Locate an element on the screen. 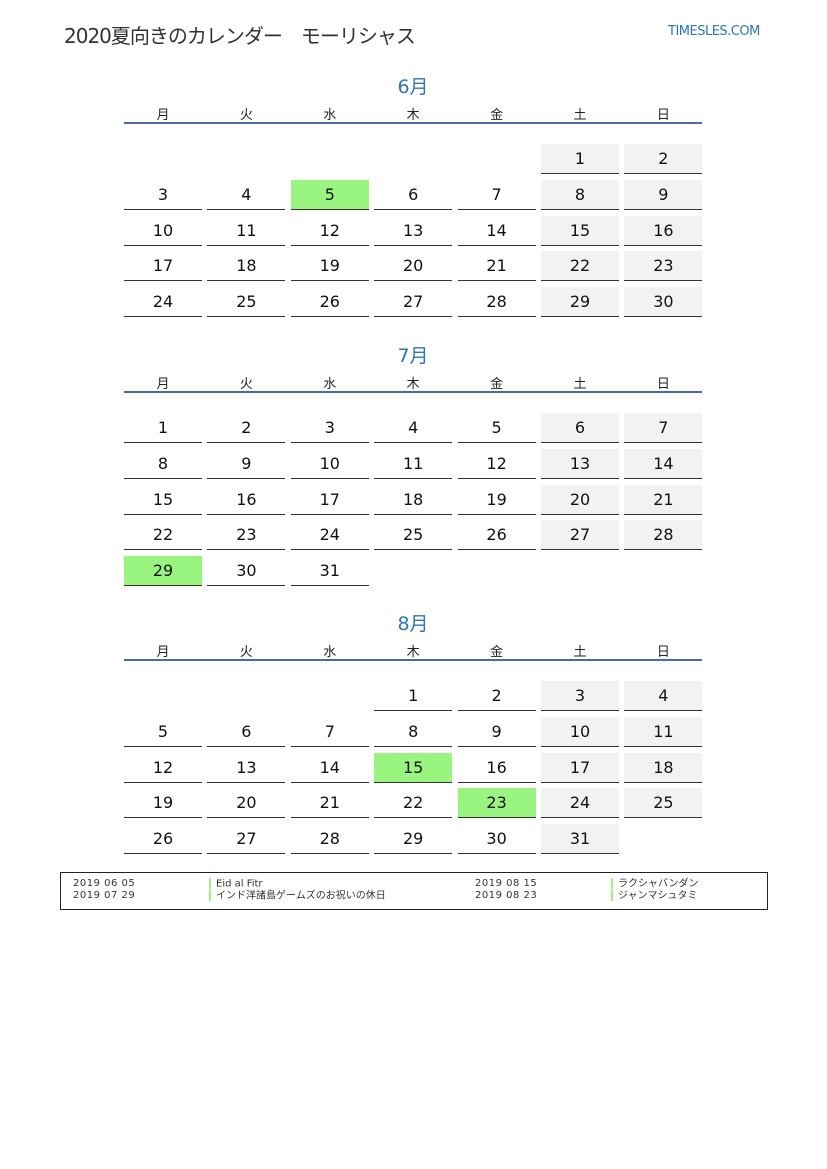 This screenshot has height=1169, width=827. holiday-item: ジャンマシュタミ is located at coordinates (654, 896).